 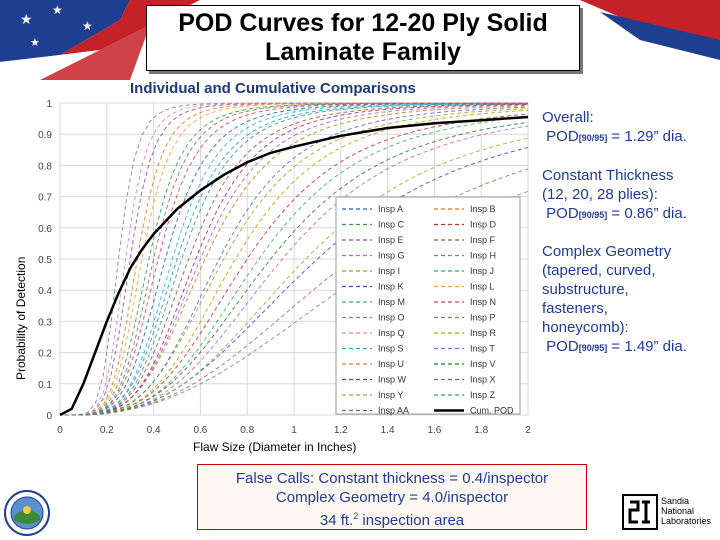 What do you see at coordinates (393, 411) in the screenshot?
I see `legend-label: Insp AA` at bounding box center [393, 411].